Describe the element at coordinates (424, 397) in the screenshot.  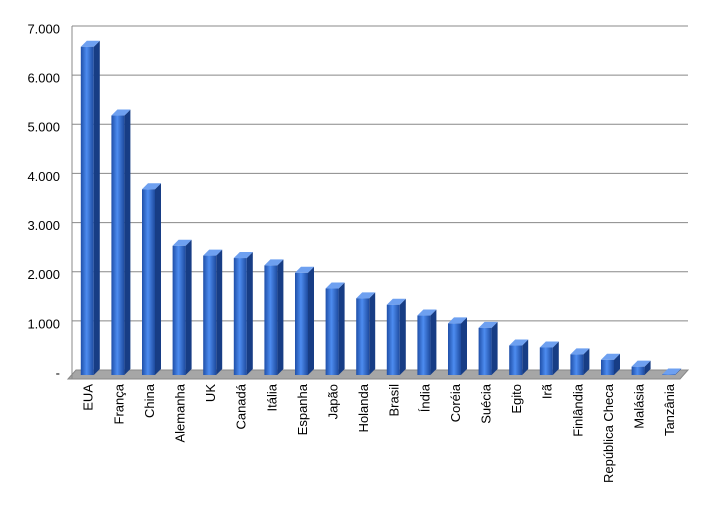
I see `x-tick-label: Índia` at that location.